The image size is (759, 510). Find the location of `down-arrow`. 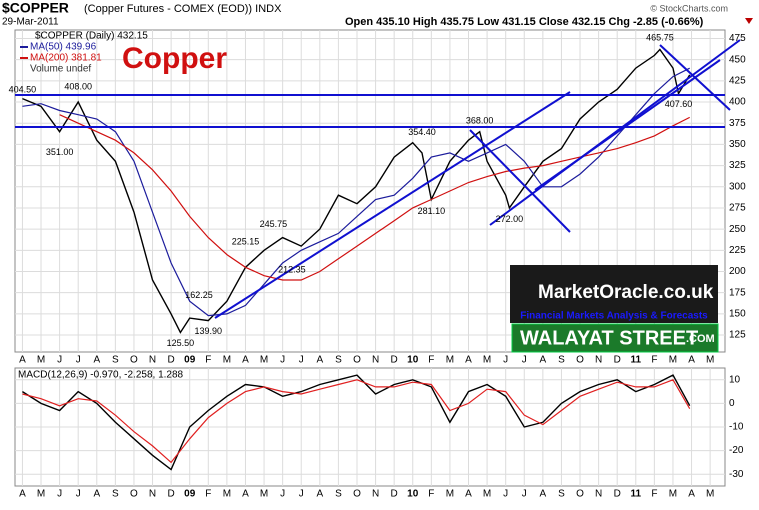

down-arrow is located at coordinates (749, 21).